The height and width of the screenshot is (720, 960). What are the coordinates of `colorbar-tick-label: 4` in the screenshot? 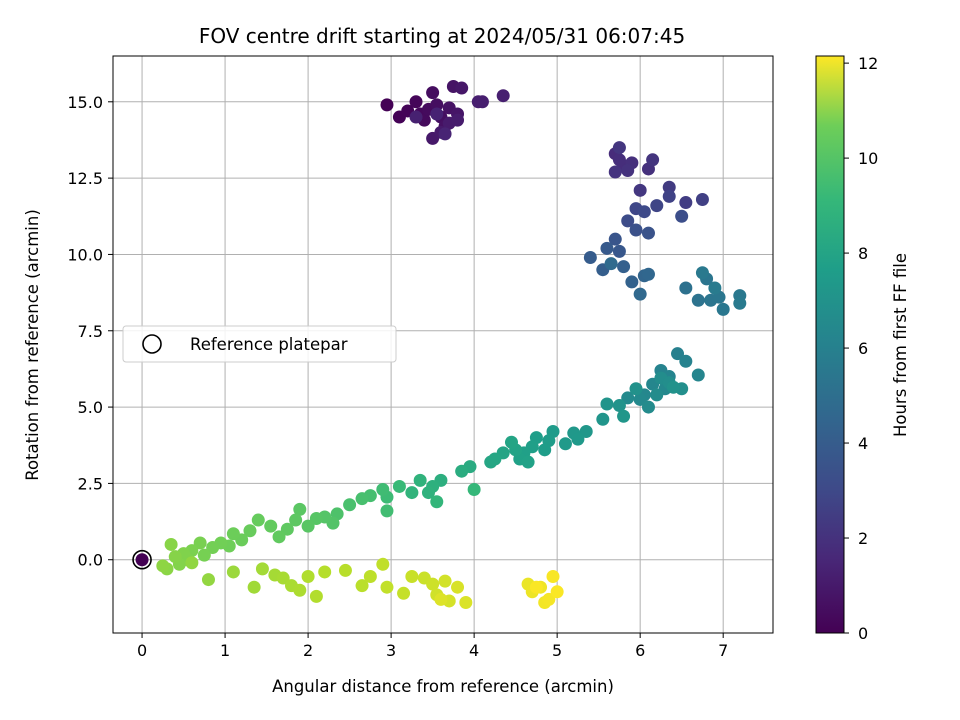 It's located at (863, 443).